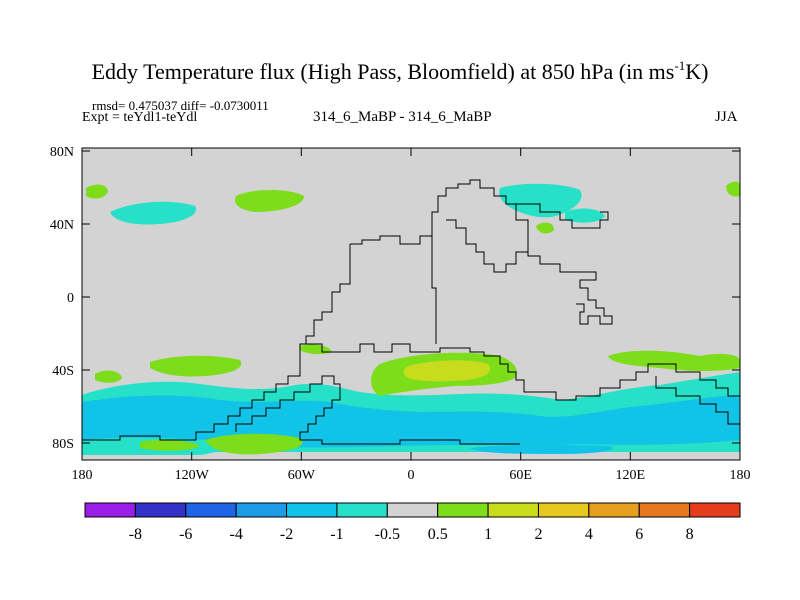 This screenshot has height=600, width=800. I want to click on latitude-labels: 80N 40N 0 40S 80S, so click(62, 298).